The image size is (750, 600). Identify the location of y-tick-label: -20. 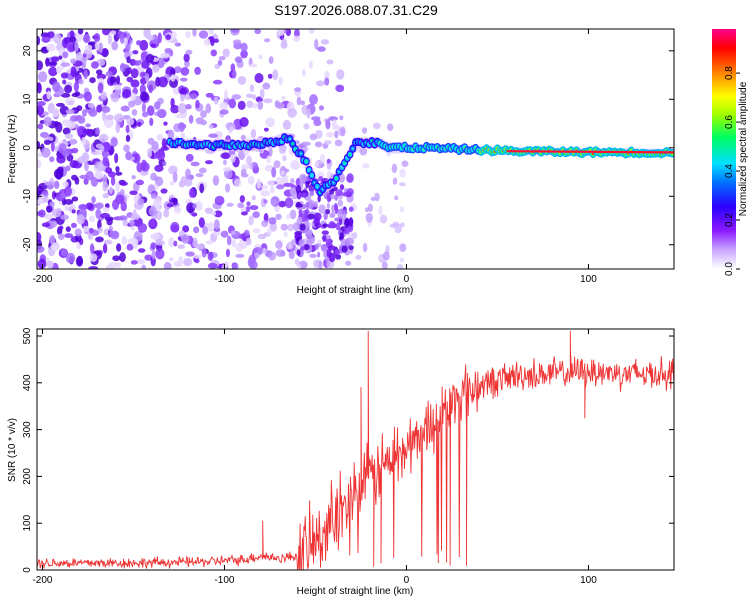
(27, 244).